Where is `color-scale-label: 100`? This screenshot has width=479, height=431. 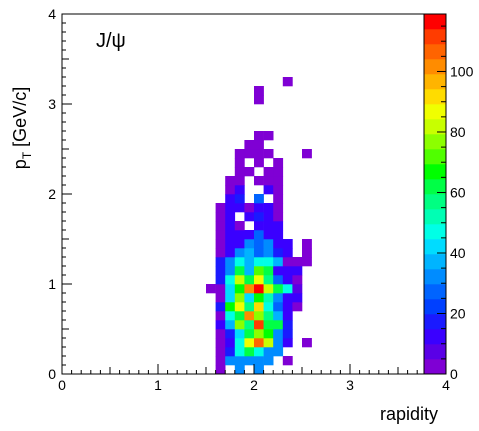 color-scale-label: 100 is located at coordinates (462, 71).